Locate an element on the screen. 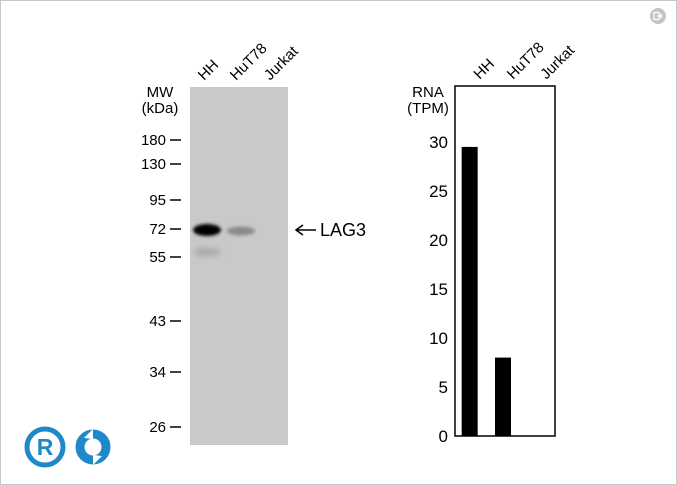 This screenshot has width=677, height=485. kda-label: (kDa) is located at coordinates (160, 108).